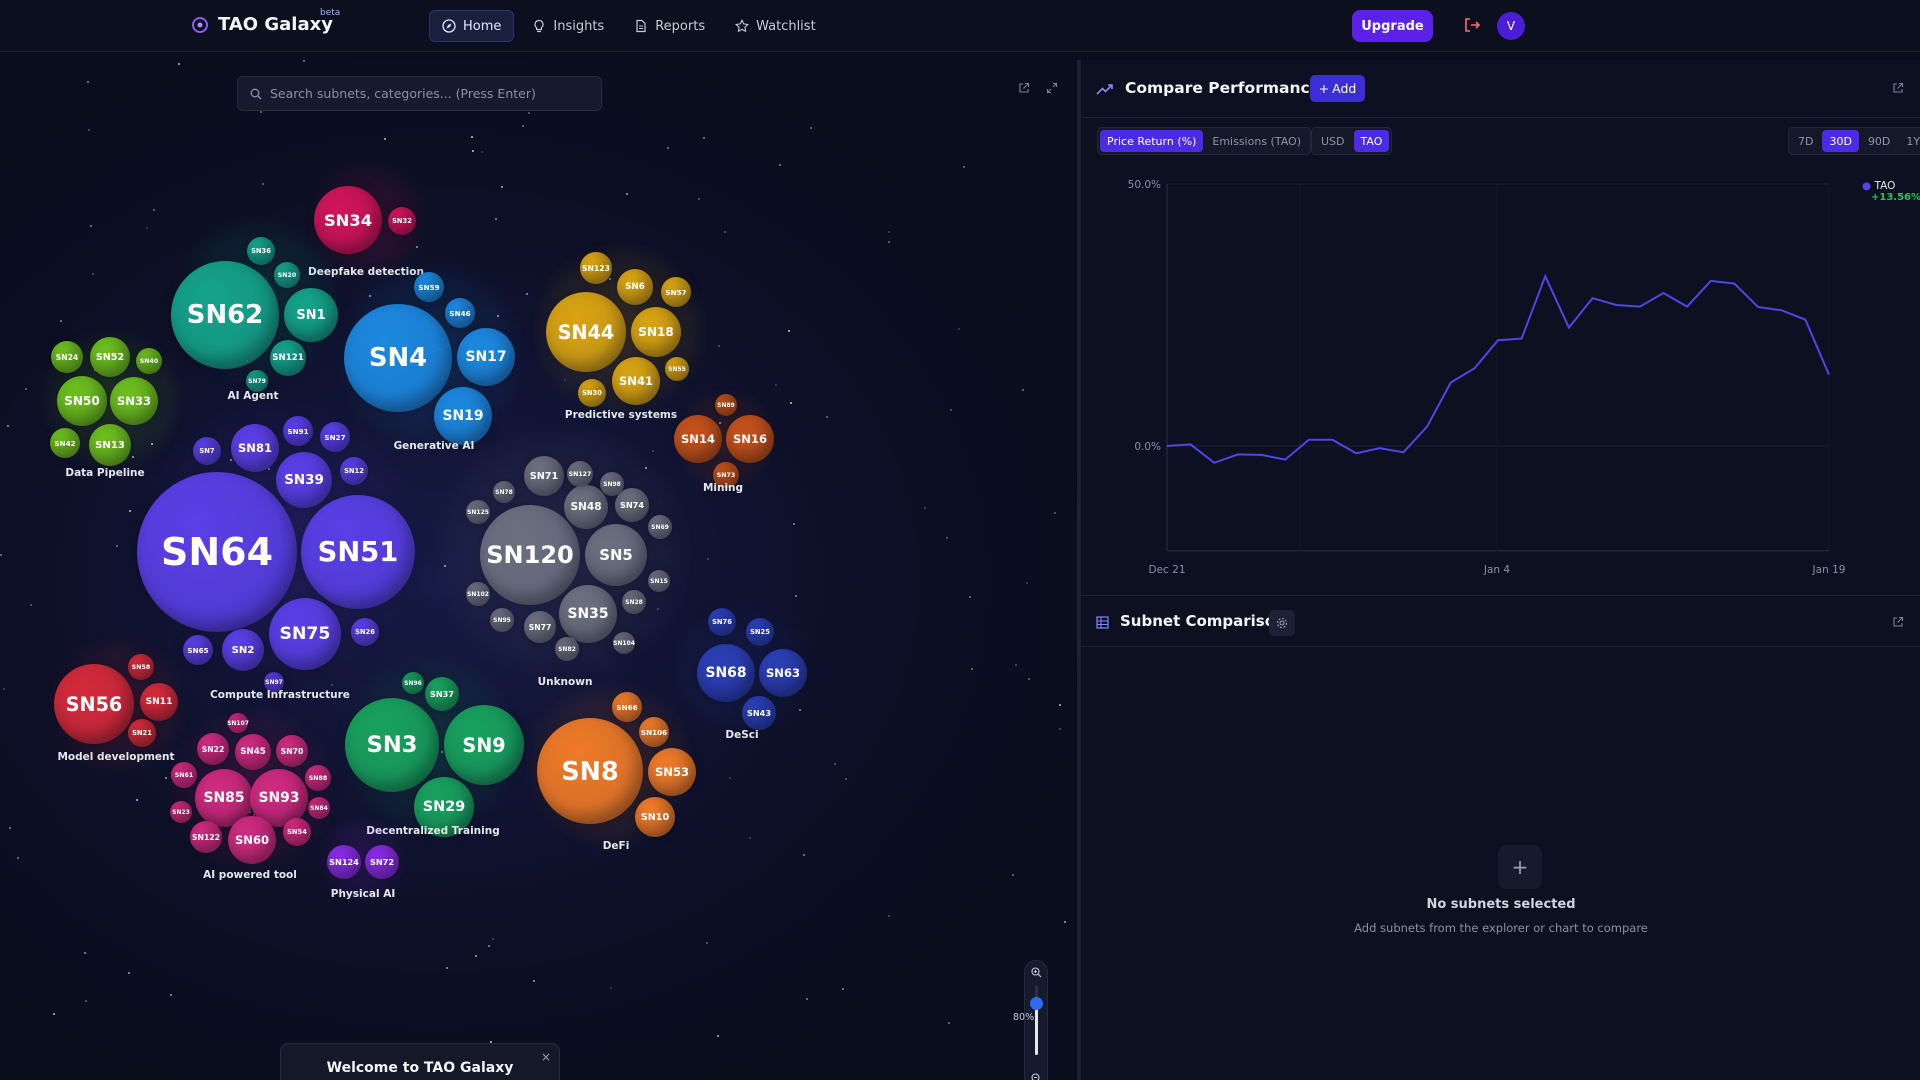 Image resolution: width=1920 pixels, height=1080 pixels. Describe the element at coordinates (624, 643) in the screenshot. I see `subnet-bubble: SN104` at that location.